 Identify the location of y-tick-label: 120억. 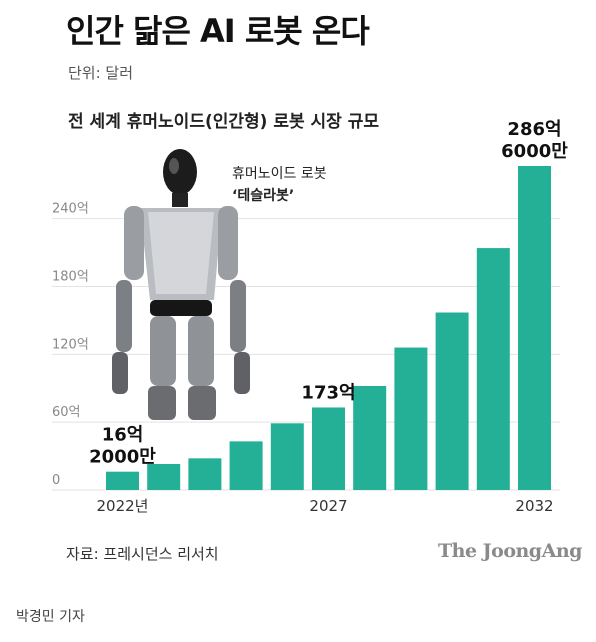
(70, 344).